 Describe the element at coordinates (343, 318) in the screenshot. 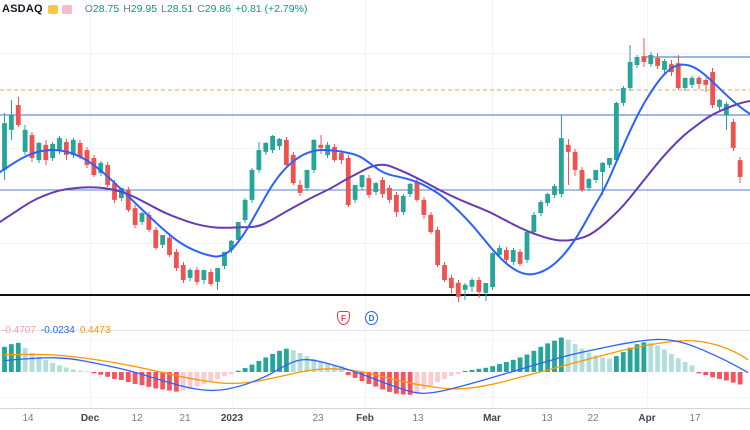

I see `event-f-badge: F` at that location.